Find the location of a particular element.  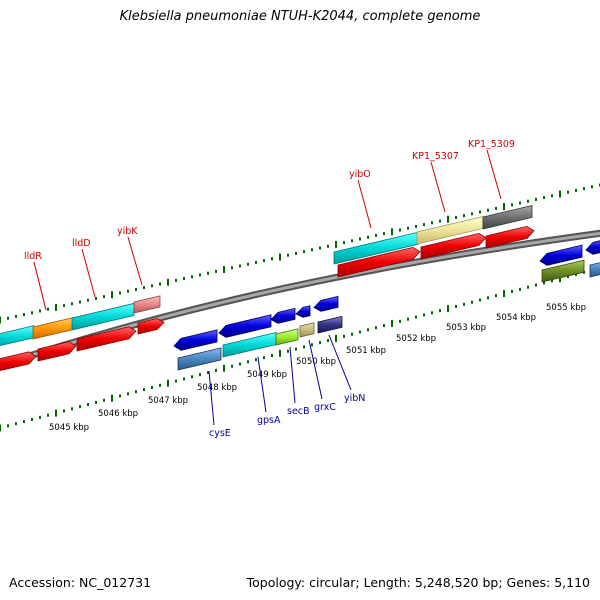

gene-grxC is located at coordinates (307, 330).